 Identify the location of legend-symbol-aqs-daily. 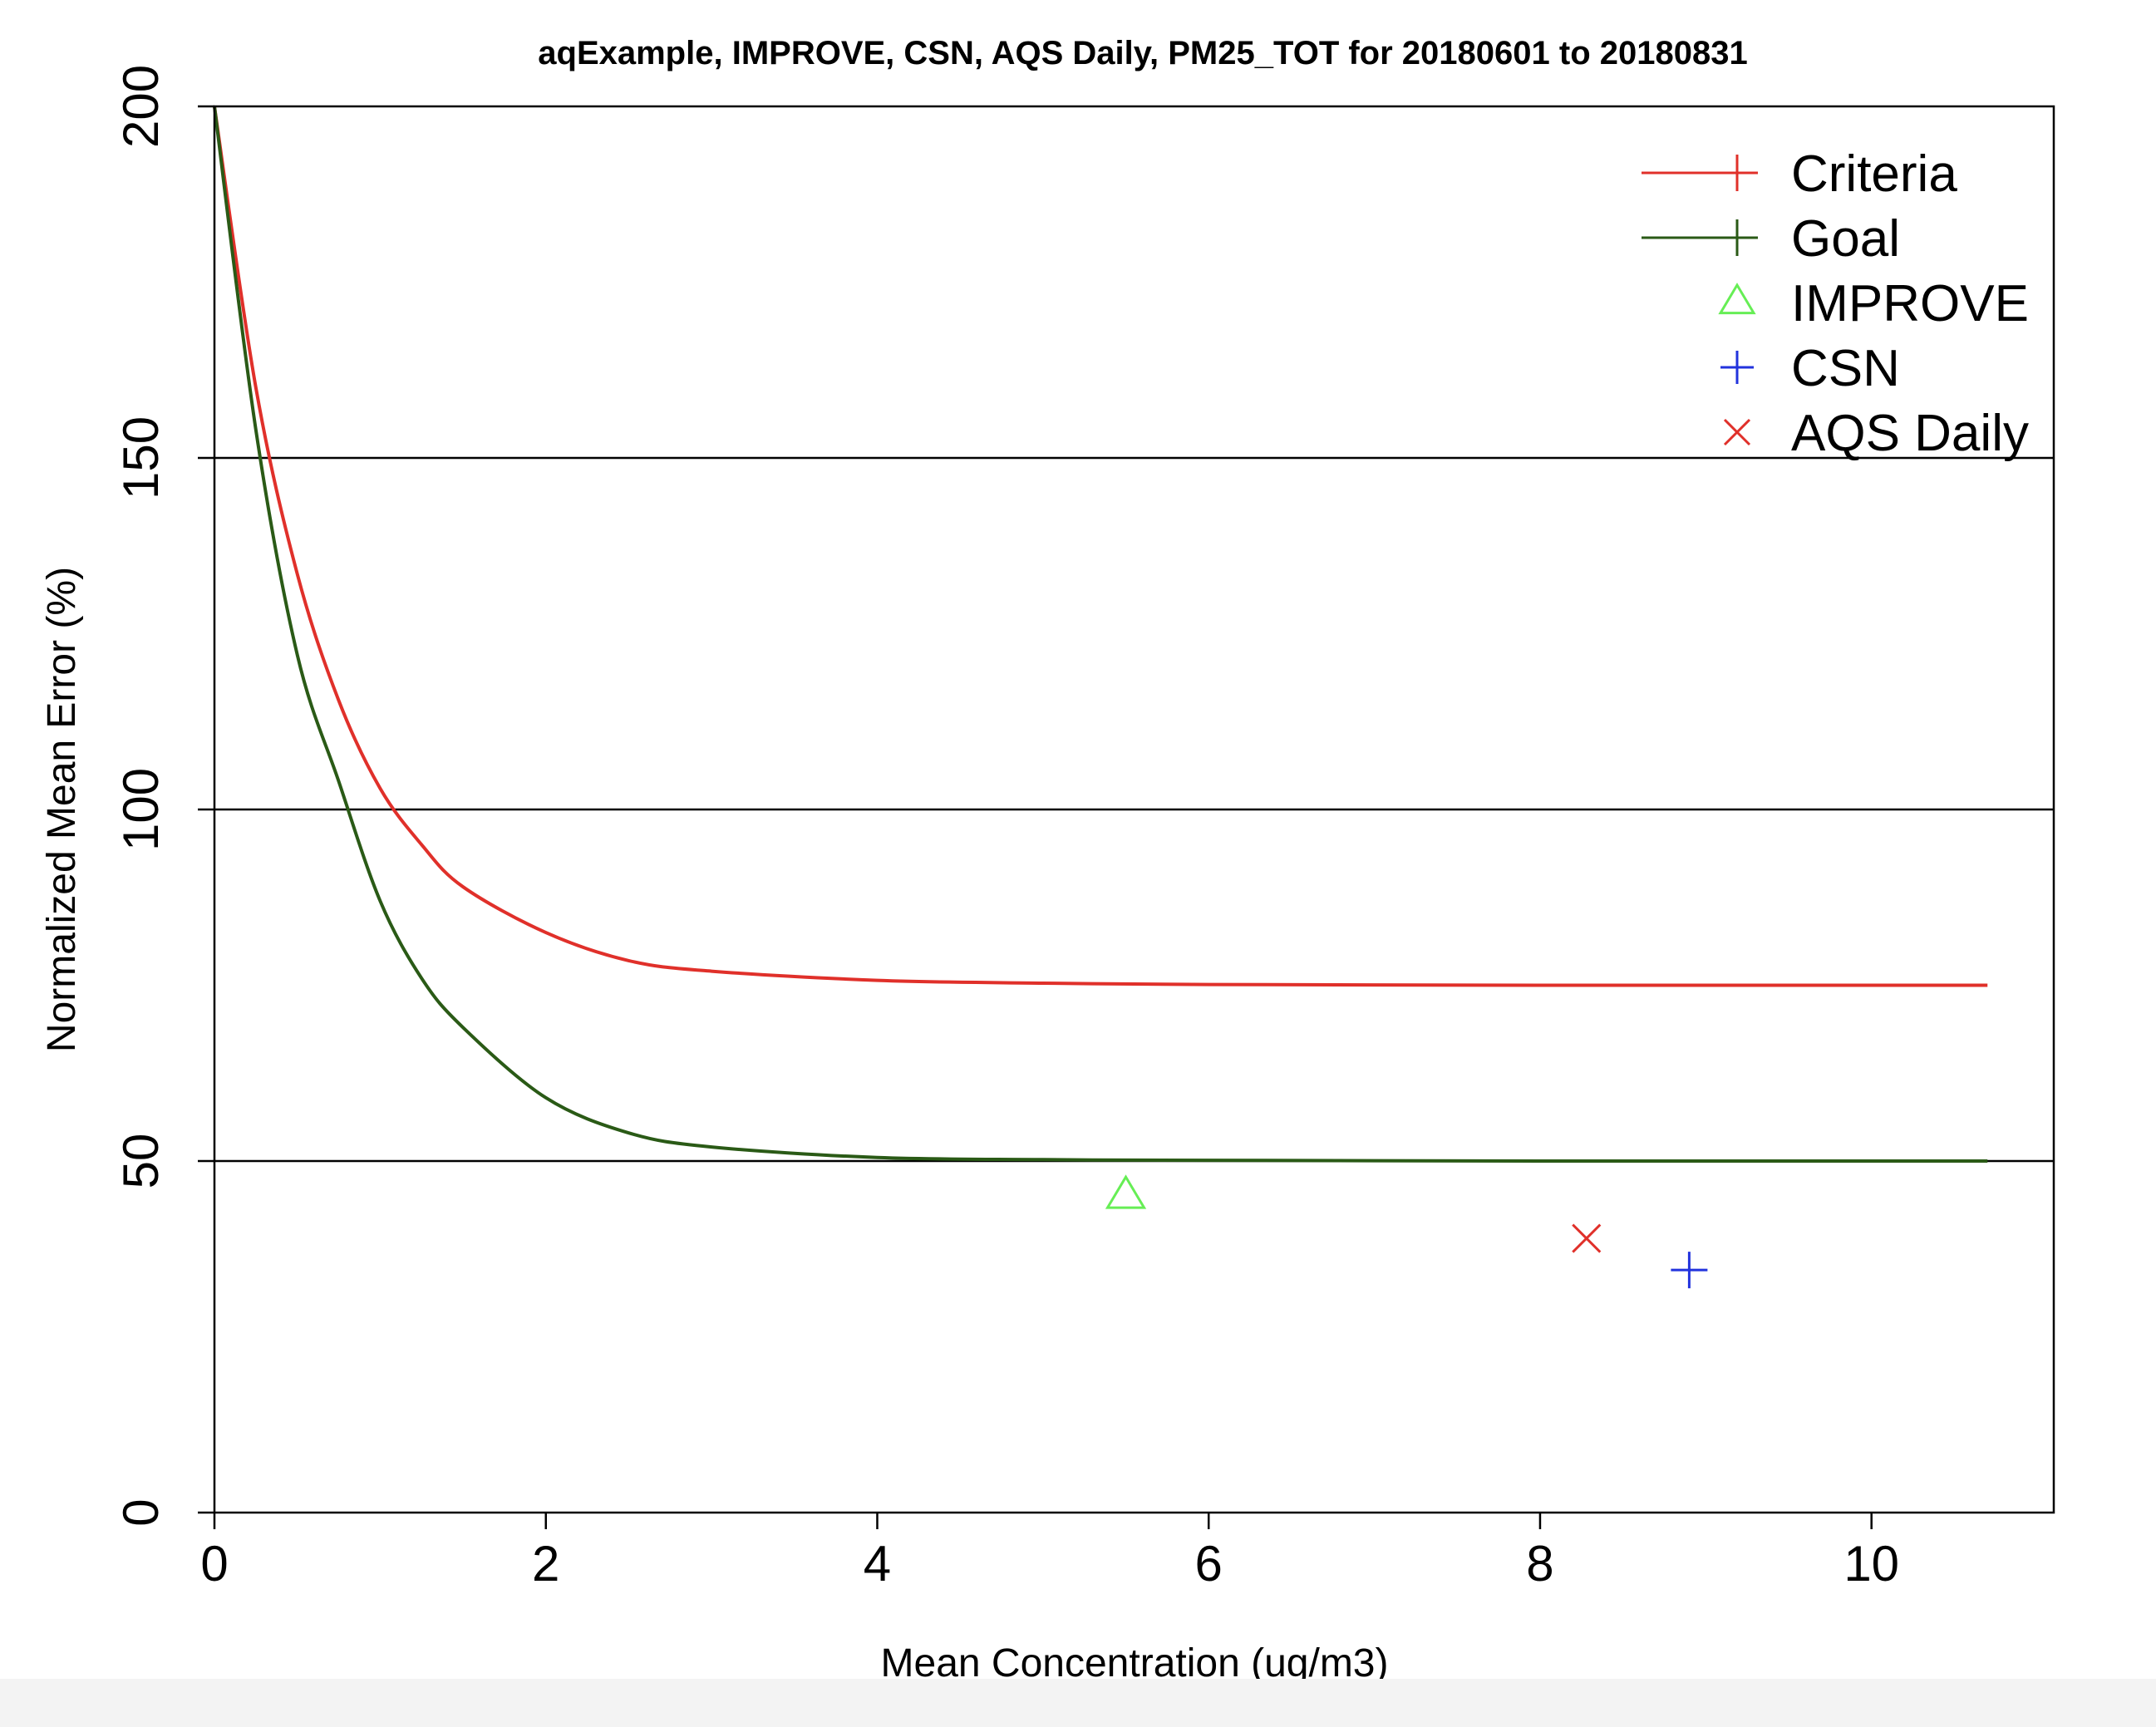
(1737, 432).